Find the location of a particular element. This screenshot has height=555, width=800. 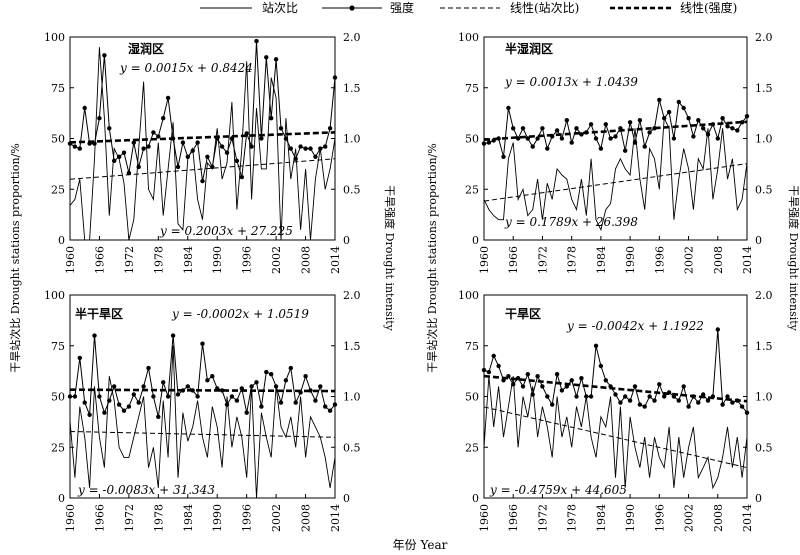

trend-intensity-line is located at coordinates (202, 390).